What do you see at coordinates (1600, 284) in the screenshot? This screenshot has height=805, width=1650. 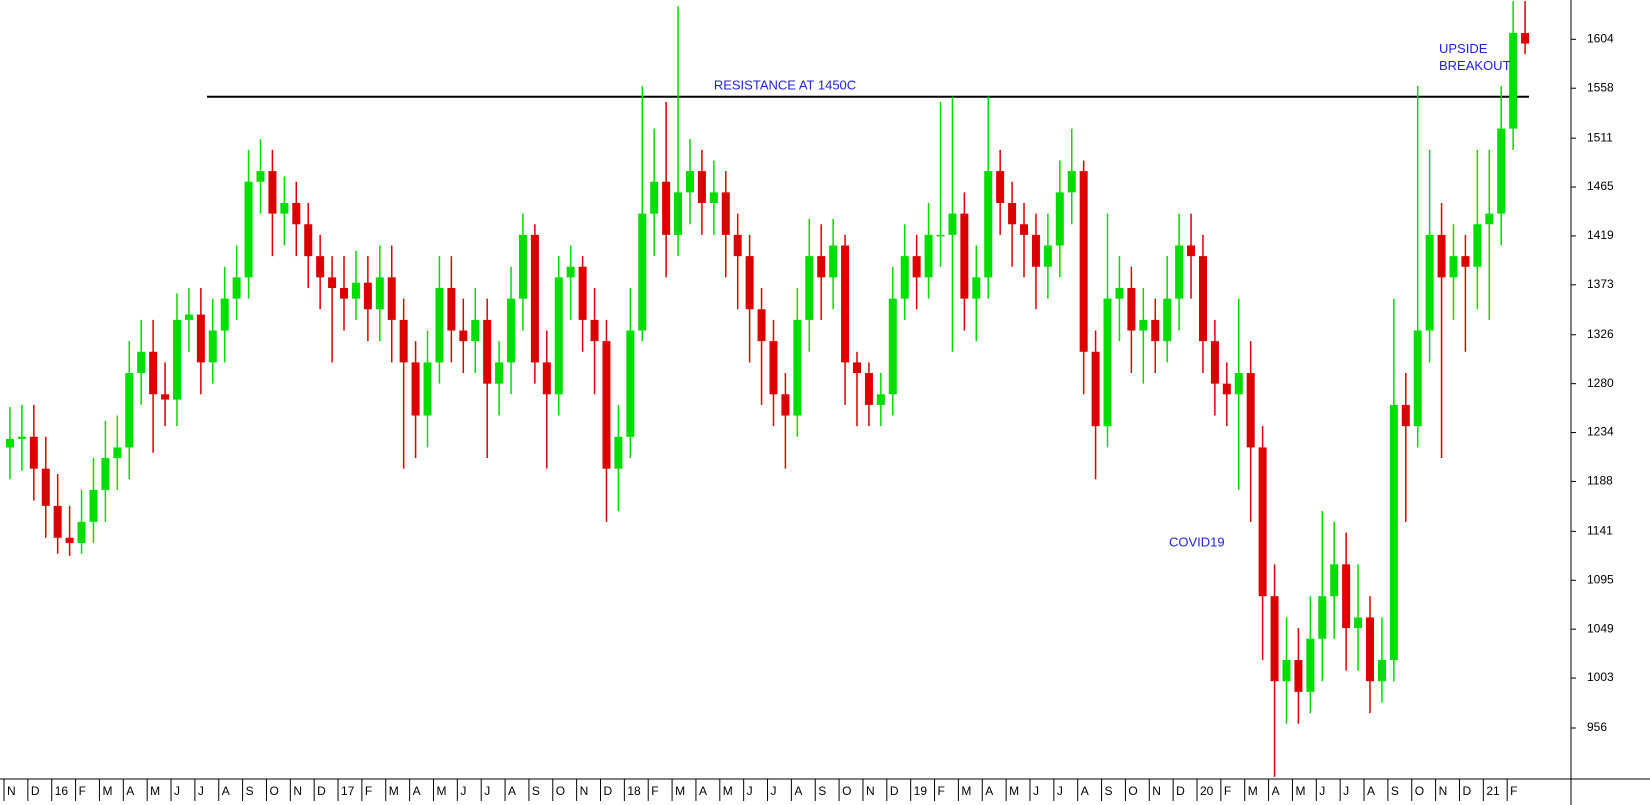 I see `y-tick-label: 1373` at bounding box center [1600, 284].